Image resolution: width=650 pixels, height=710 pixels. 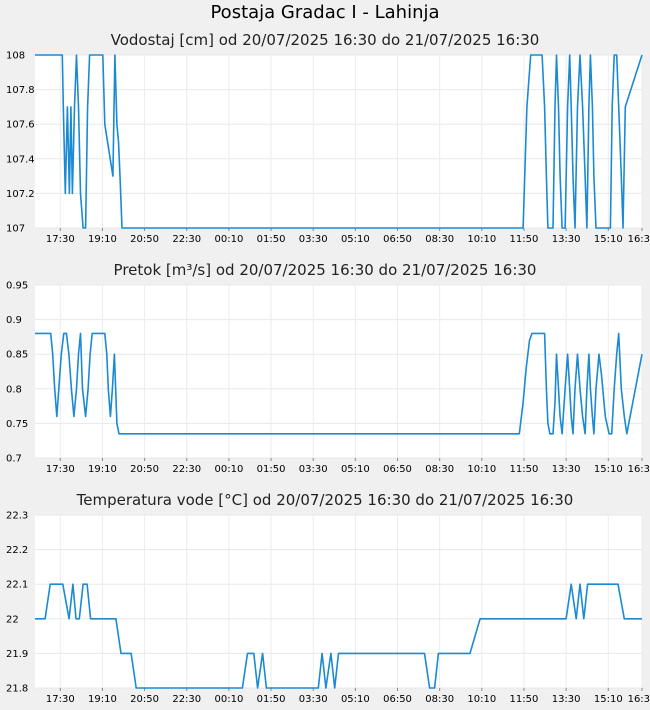 What do you see at coordinates (17, 286) in the screenshot?
I see `y-tick-label: 0.95` at bounding box center [17, 286].